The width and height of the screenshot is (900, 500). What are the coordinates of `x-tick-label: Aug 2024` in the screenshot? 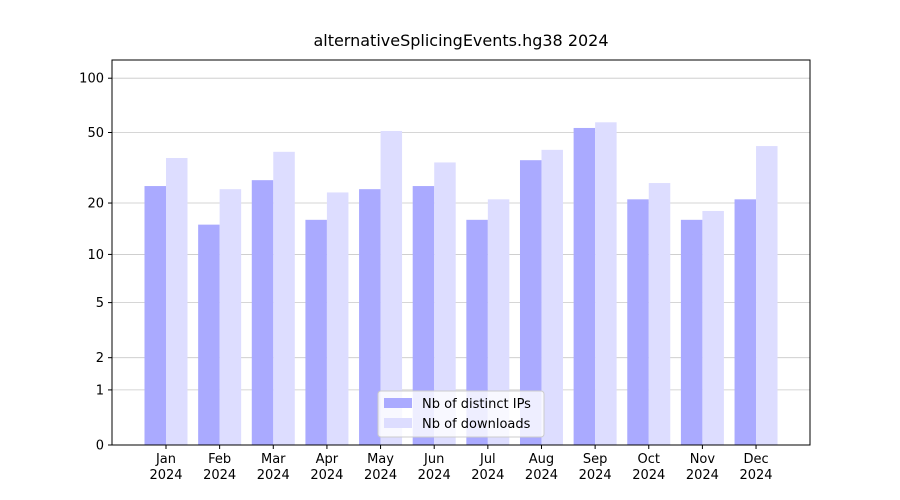 It's located at (541, 467).